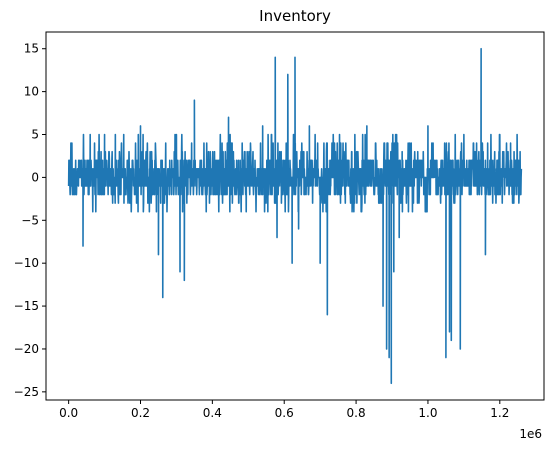  I want to click on x-axis: 0.0 0.2 0.4 0.6 0.8 1.0 1.2, so click(284, 410).